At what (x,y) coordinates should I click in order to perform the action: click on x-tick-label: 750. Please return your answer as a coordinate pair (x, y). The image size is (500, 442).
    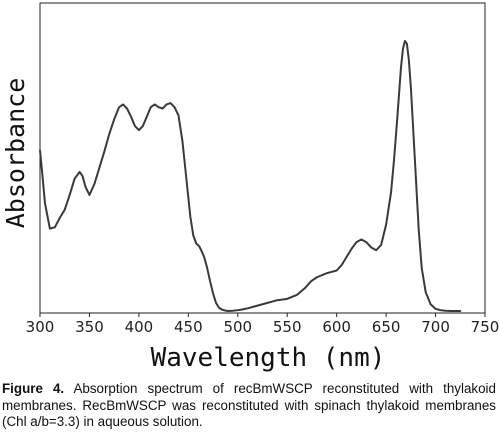
    Looking at the image, I should click on (485, 327).